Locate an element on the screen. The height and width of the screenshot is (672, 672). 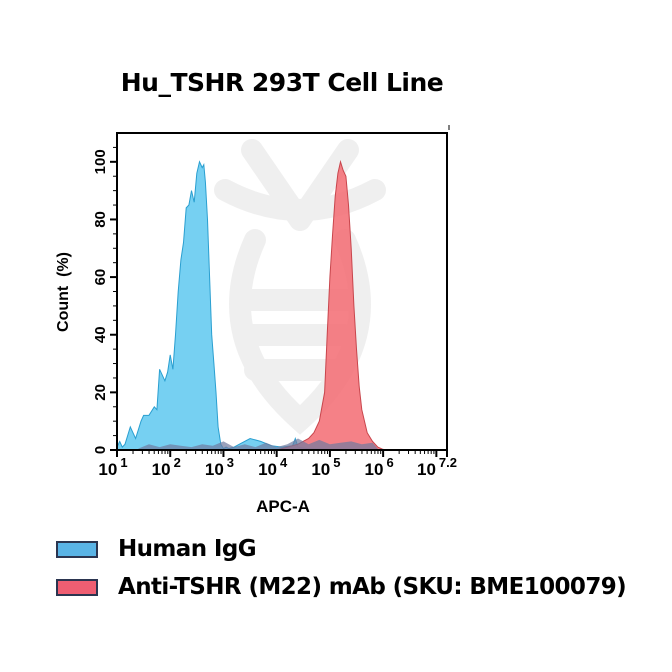
x-tick-label: 10 1 is located at coordinates (112, 467).